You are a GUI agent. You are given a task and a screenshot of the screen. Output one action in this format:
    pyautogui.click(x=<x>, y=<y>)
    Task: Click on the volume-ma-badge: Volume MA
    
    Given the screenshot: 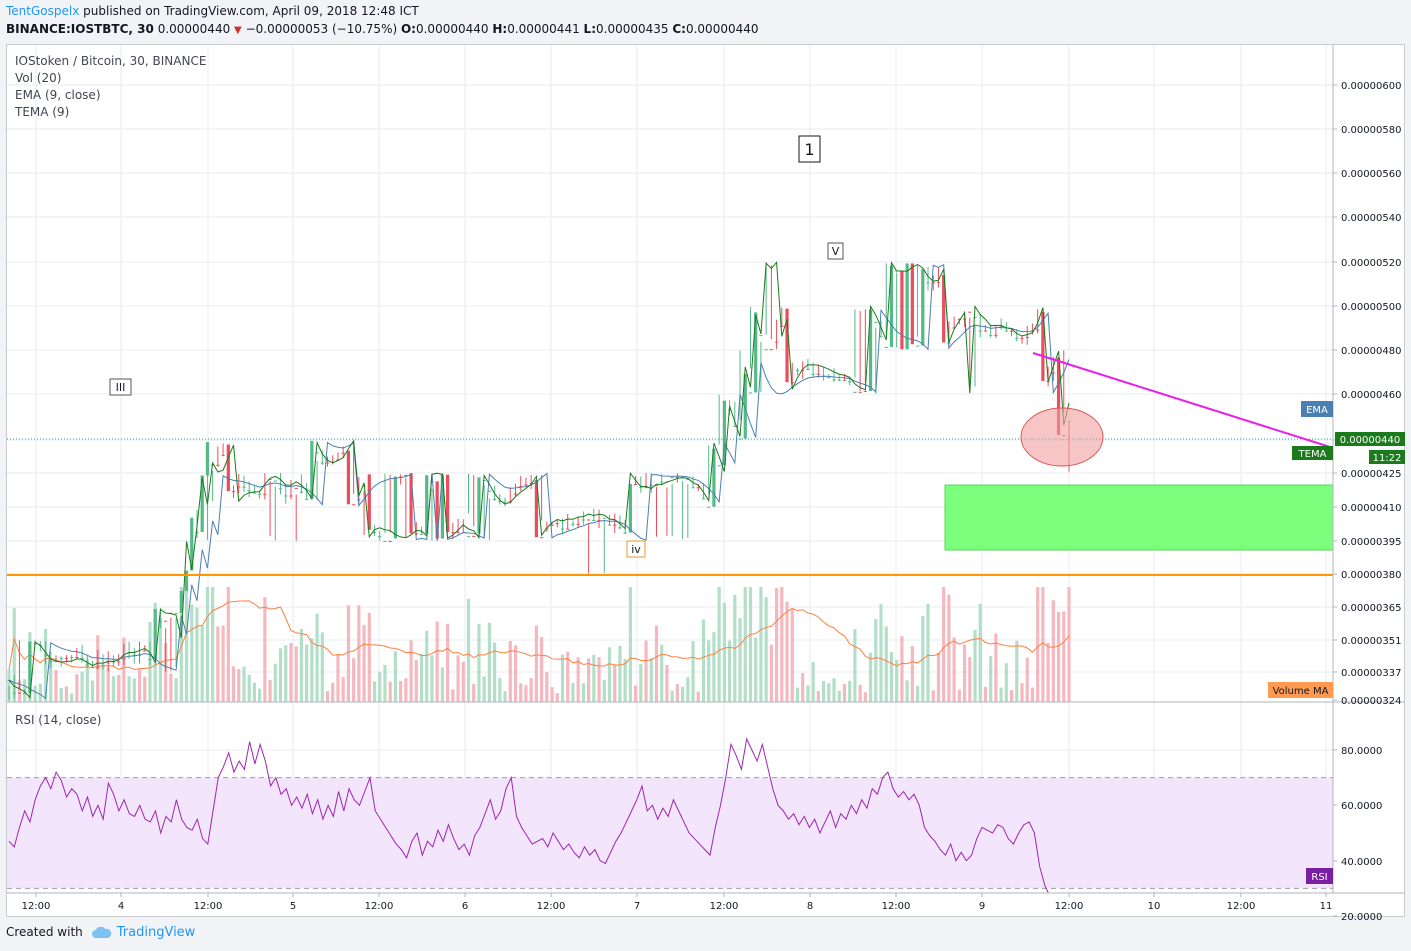 What is the action you would take?
    pyautogui.click(x=1301, y=691)
    